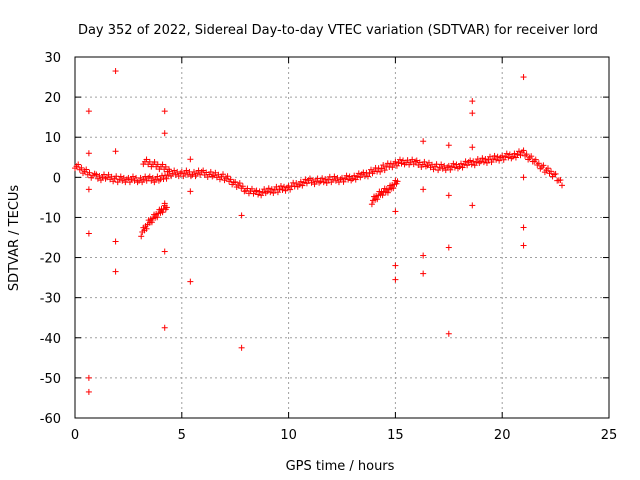 This screenshot has height=480, width=640. I want to click on y-tick-label: 30, so click(52, 58).